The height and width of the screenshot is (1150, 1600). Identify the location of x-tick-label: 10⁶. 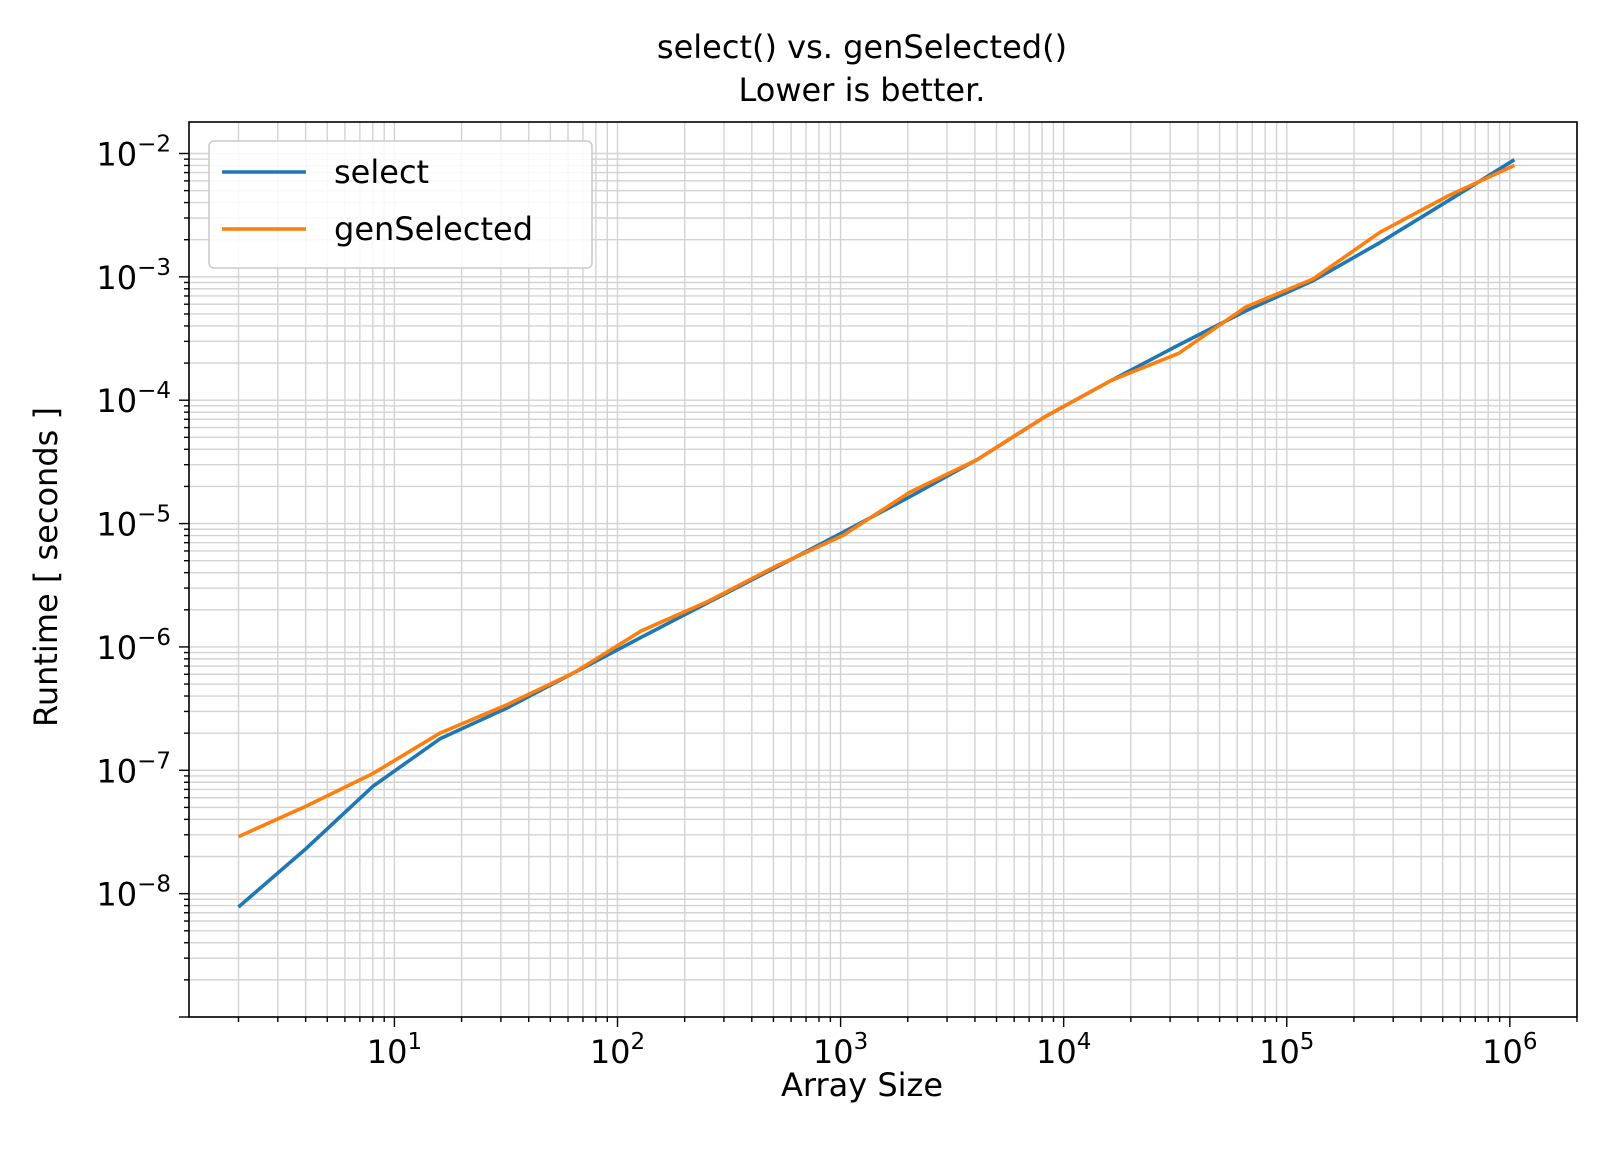
(1509, 1050).